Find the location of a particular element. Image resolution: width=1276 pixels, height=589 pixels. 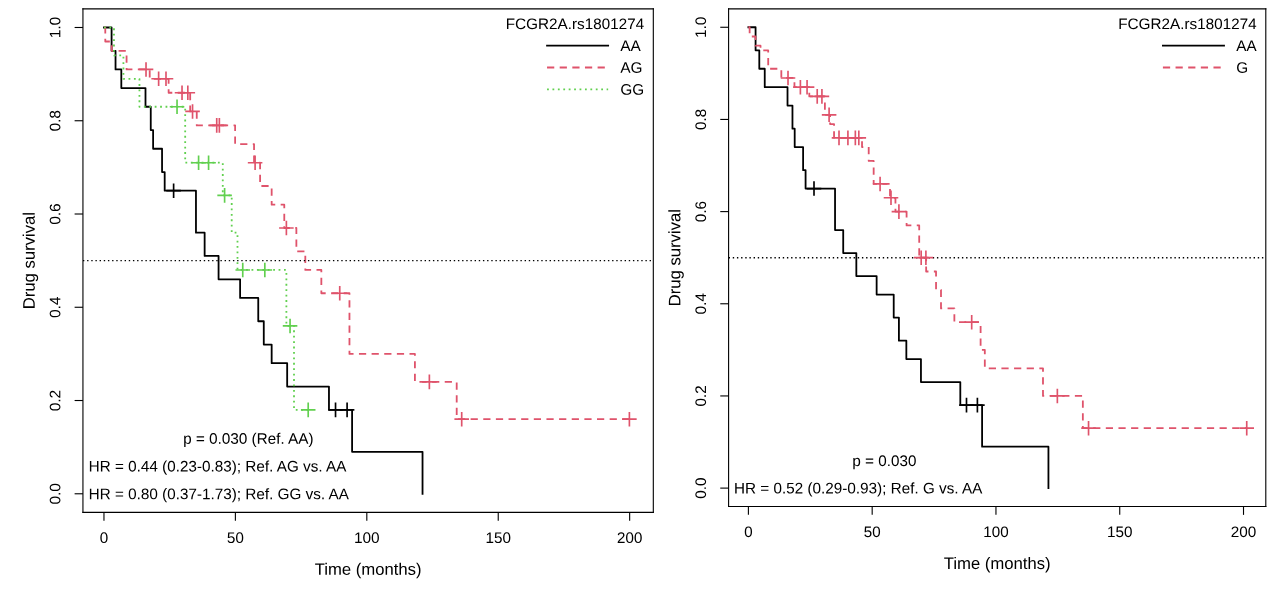

legend-label: G is located at coordinates (1242, 67).